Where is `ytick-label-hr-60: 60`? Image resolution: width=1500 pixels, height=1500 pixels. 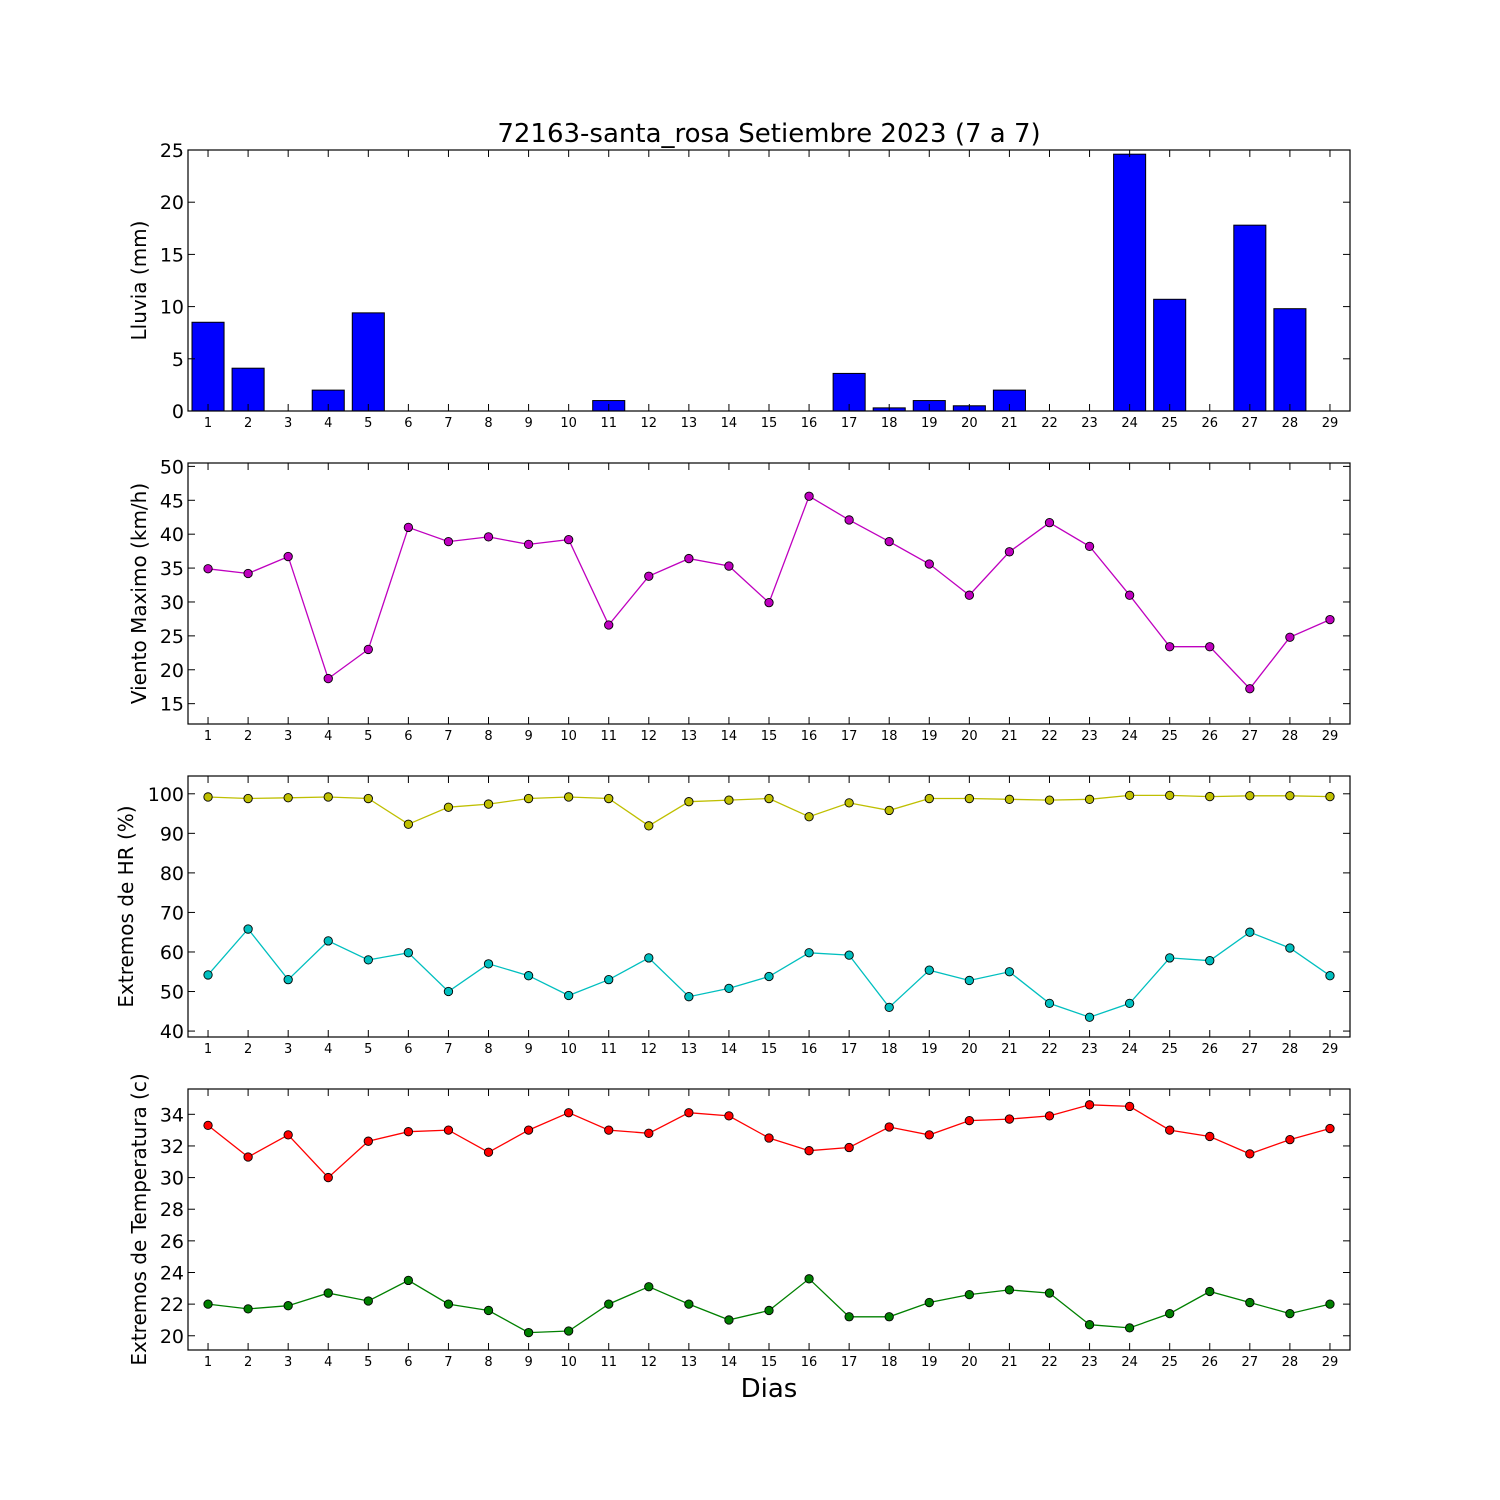
ytick-label-hr-60: 60 is located at coordinates (172, 953).